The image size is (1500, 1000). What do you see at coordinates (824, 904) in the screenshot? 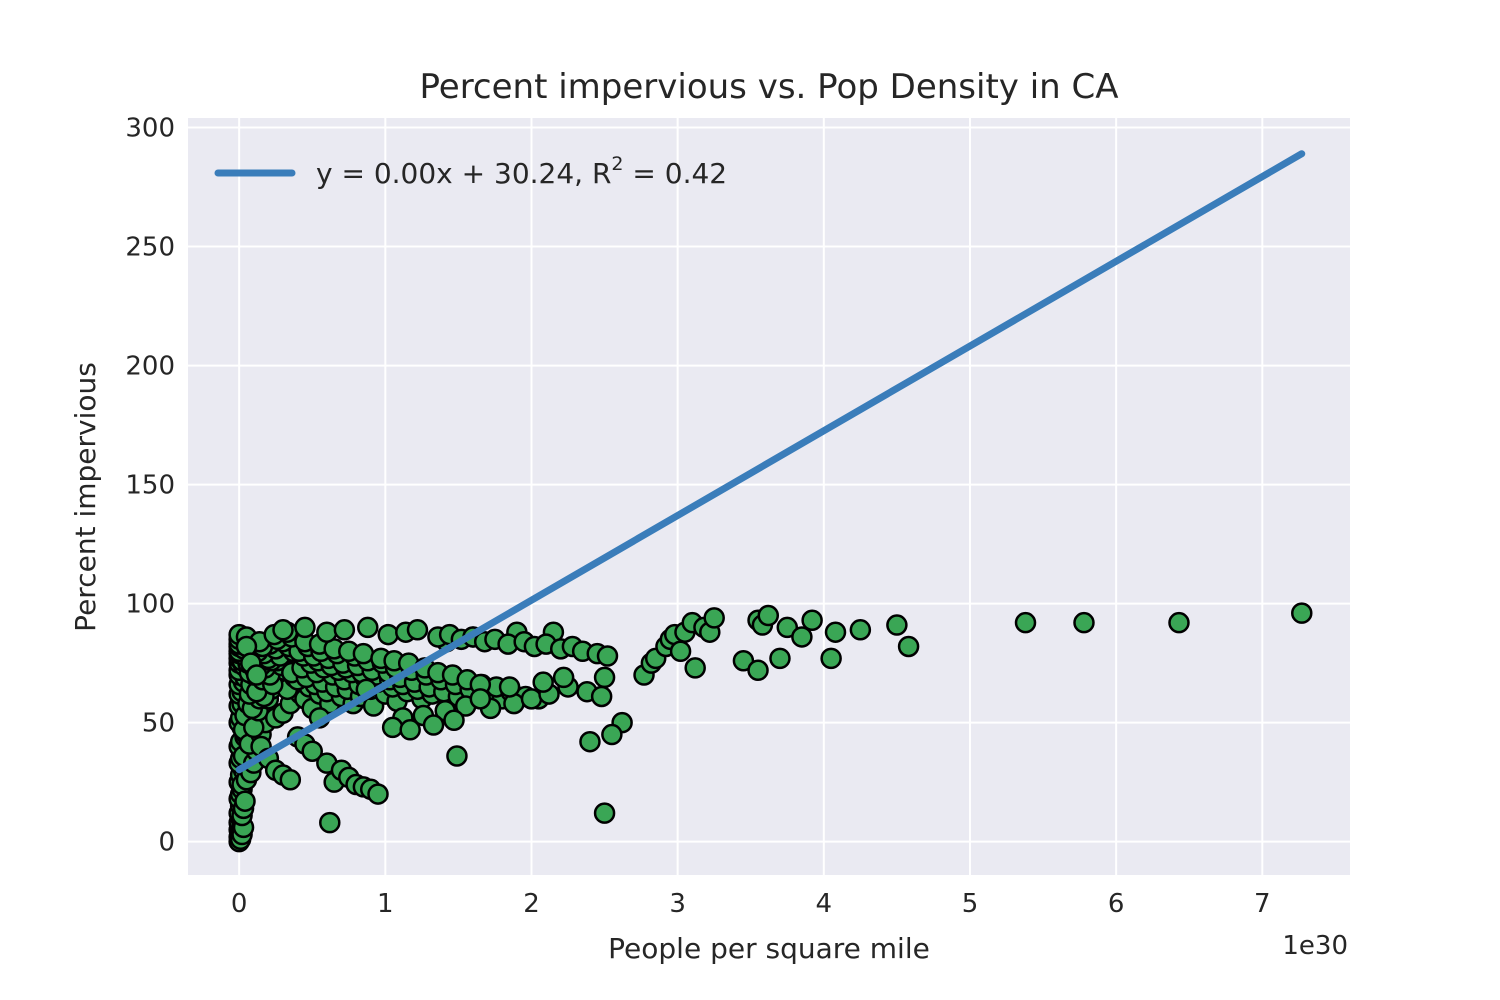
I see `x-tick-label: 4` at bounding box center [824, 904].